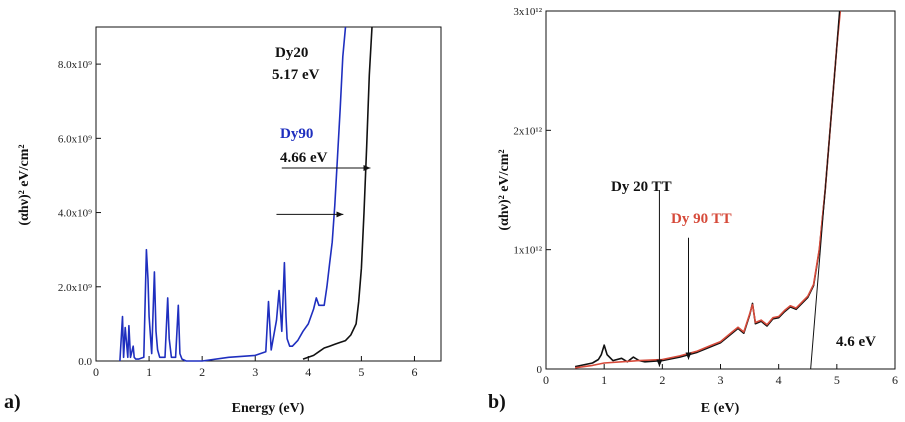 The image size is (905, 422). Describe the element at coordinates (662, 380) in the screenshot. I see `panel-b-x-tick-label: 2` at that location.